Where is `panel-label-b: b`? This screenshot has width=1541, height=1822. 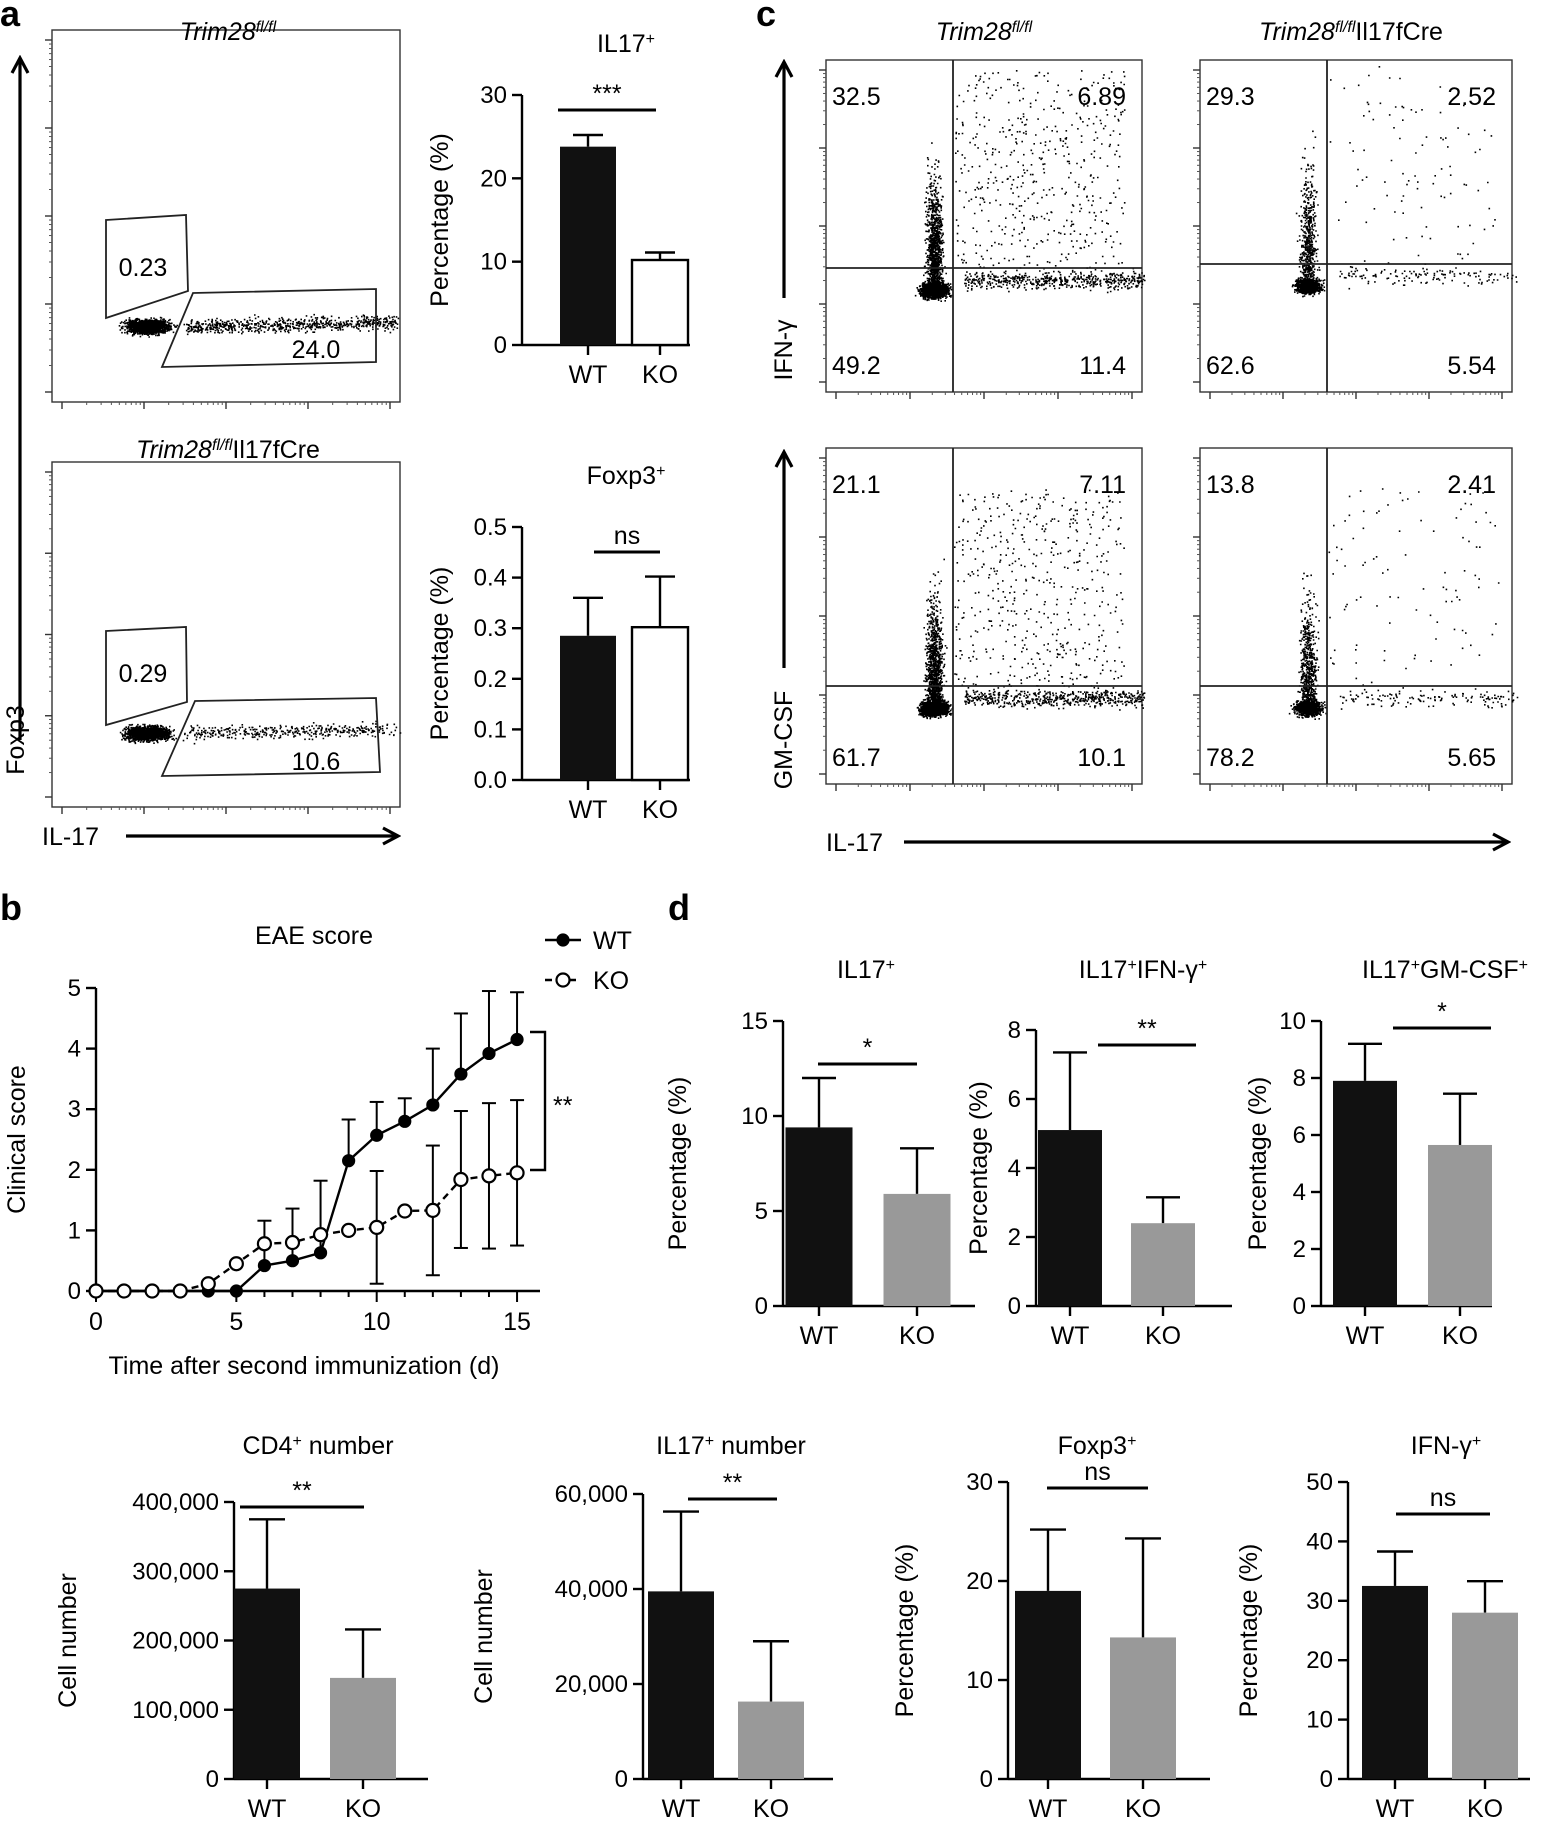
panel-label-b: b is located at coordinates (11, 907).